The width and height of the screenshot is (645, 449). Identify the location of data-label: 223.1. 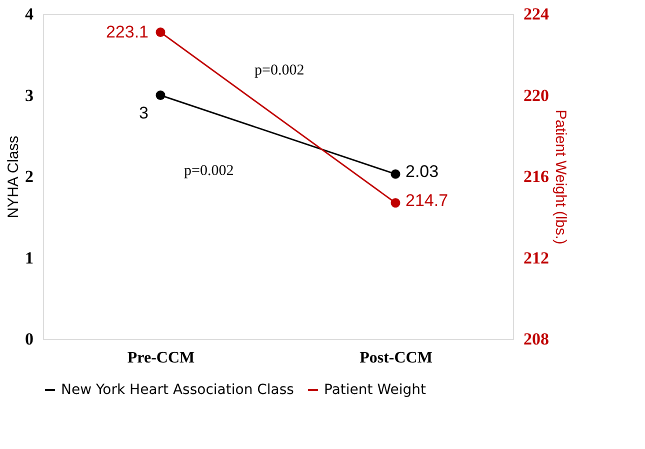
(127, 32).